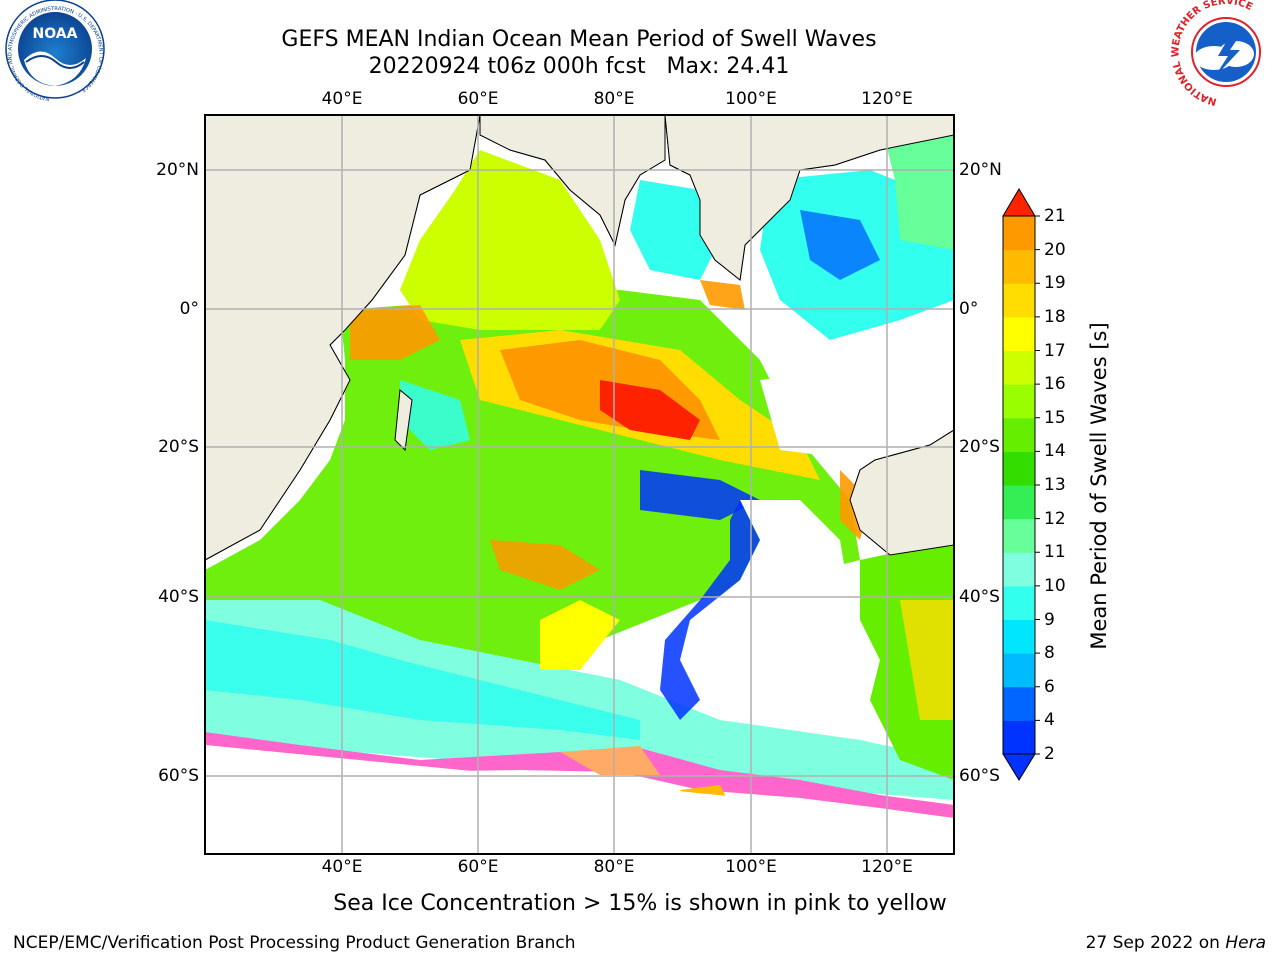 This screenshot has height=960, width=1280. What do you see at coordinates (979, 447) in the screenshot?
I see `lat-label-right: 20°S` at bounding box center [979, 447].